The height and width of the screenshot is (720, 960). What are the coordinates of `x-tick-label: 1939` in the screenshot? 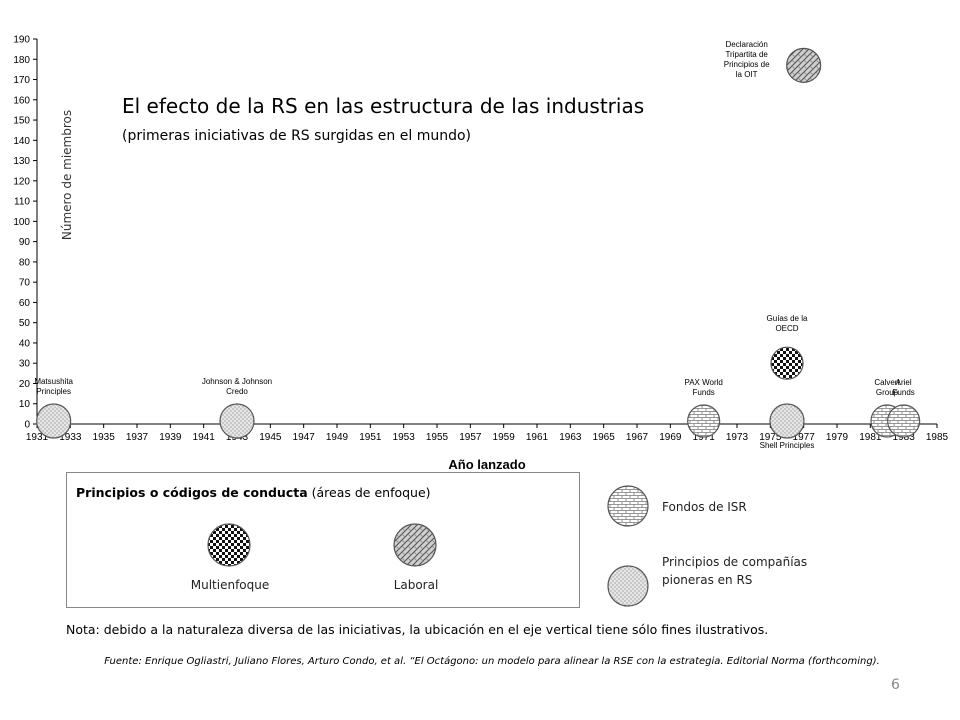 It's located at (170, 437).